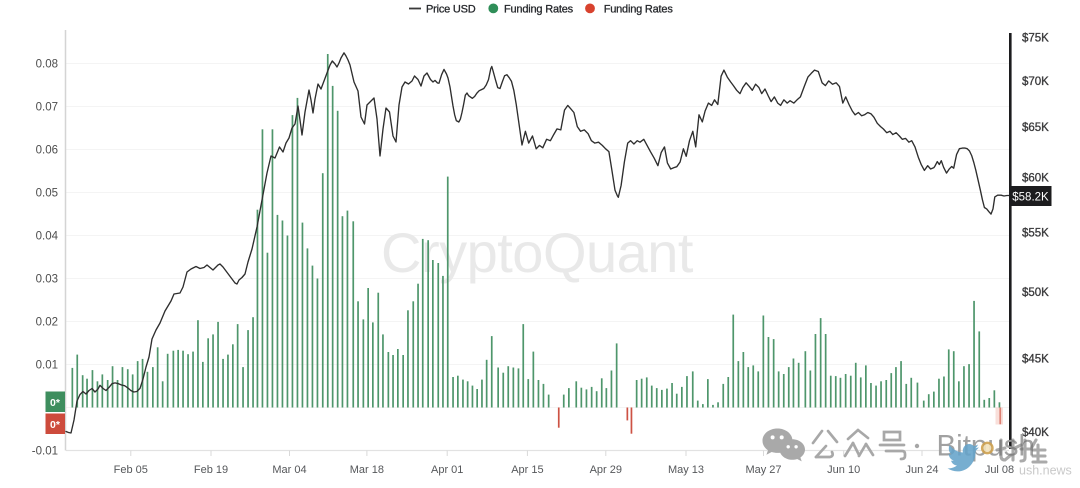 This screenshot has width=1080, height=488. I want to click on svg-text: $50K, so click(1035, 293).